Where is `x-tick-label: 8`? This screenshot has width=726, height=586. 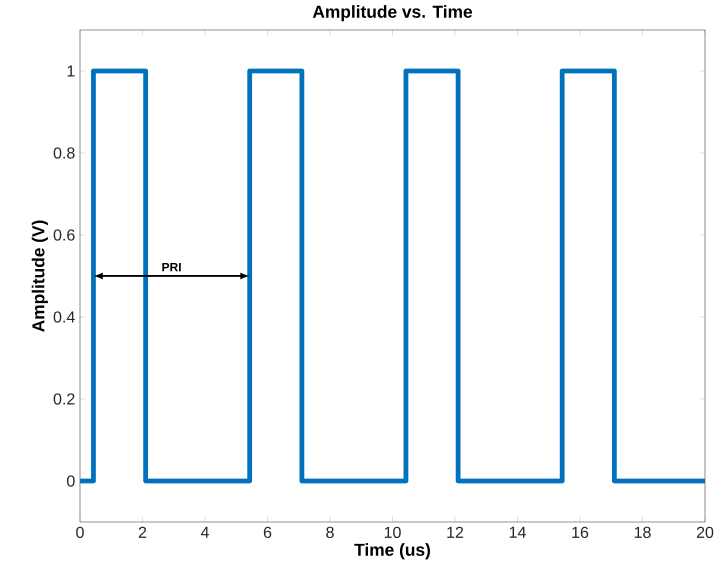 x-tick-label: 8 is located at coordinates (330, 532).